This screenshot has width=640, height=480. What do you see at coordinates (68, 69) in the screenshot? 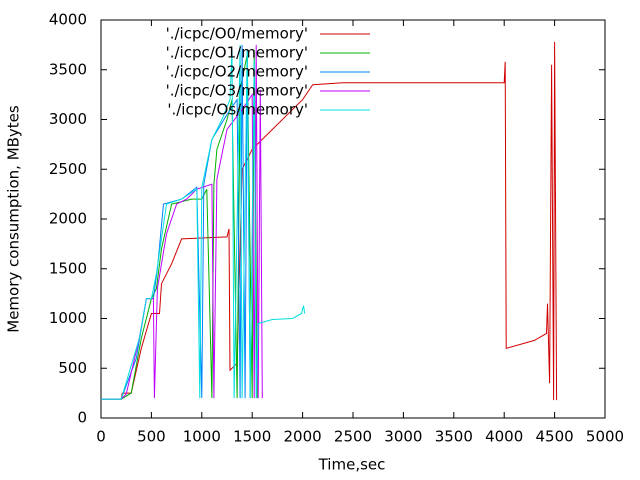
I see `y-tick-label: 3500` at bounding box center [68, 69].